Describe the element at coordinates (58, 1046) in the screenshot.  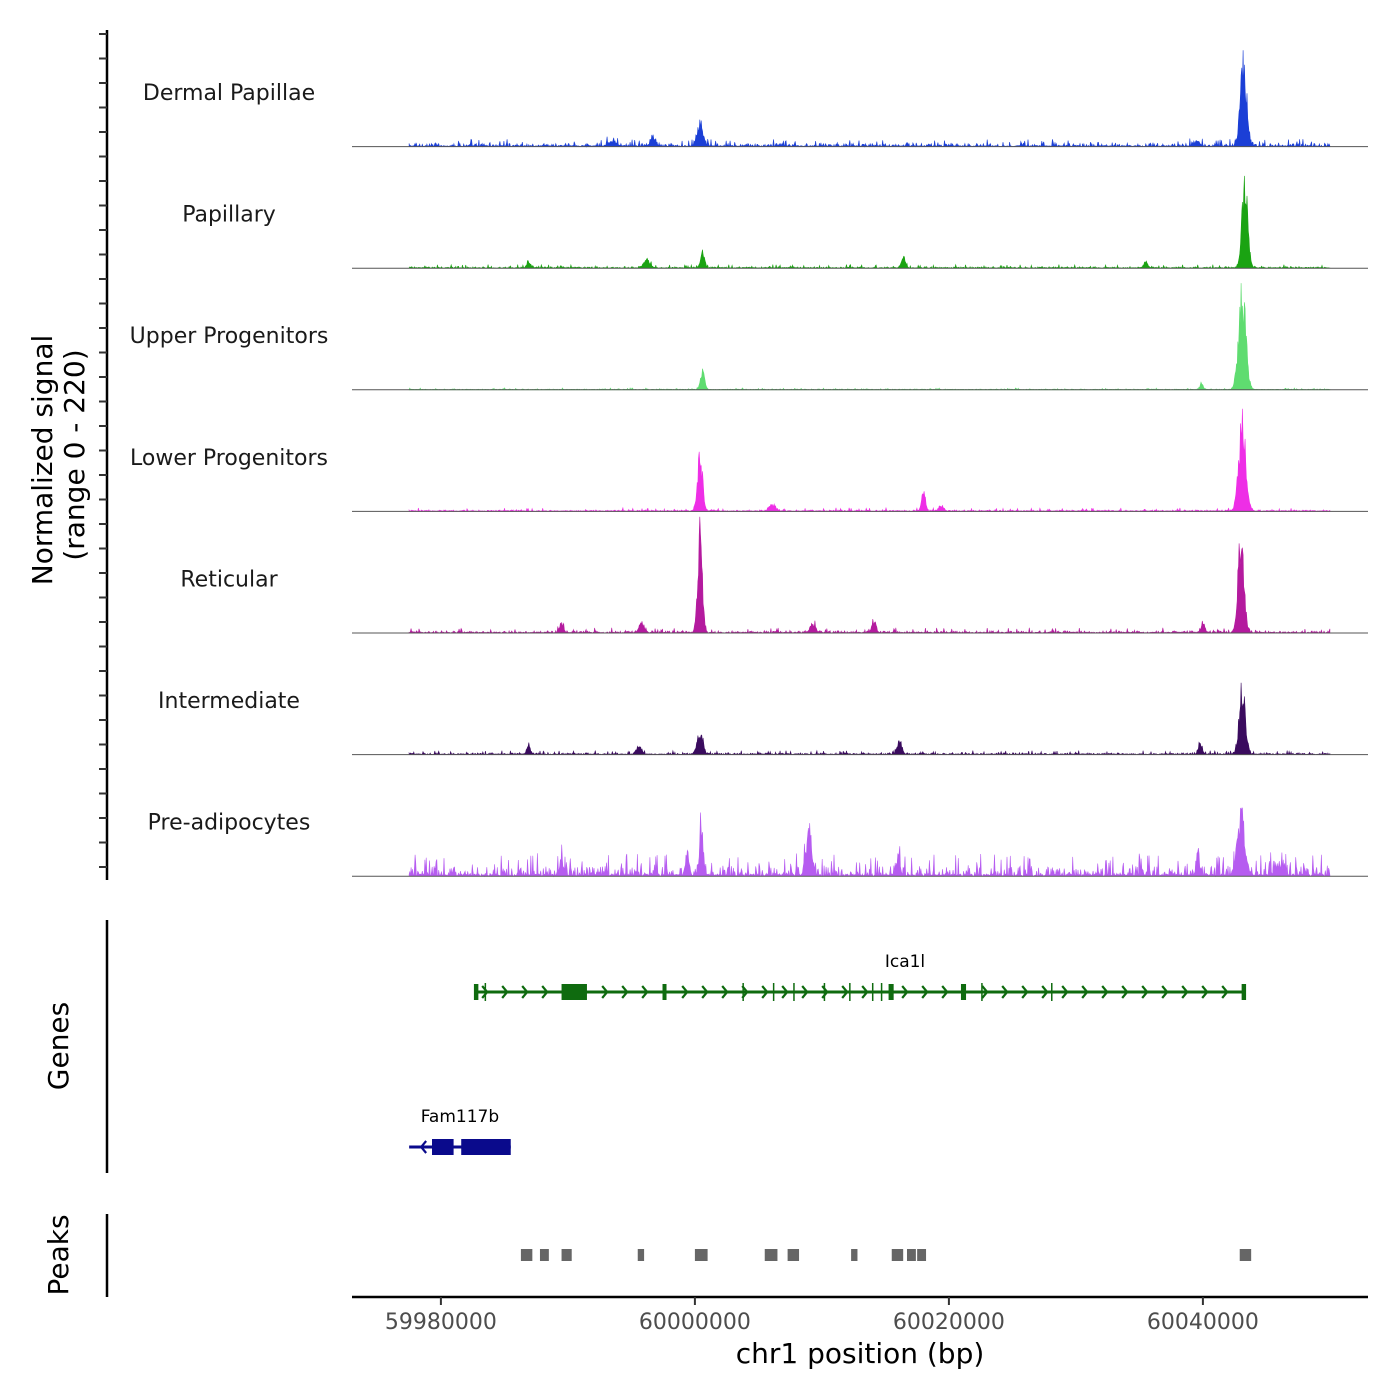
I see `genes-panel-label: Genes` at that location.